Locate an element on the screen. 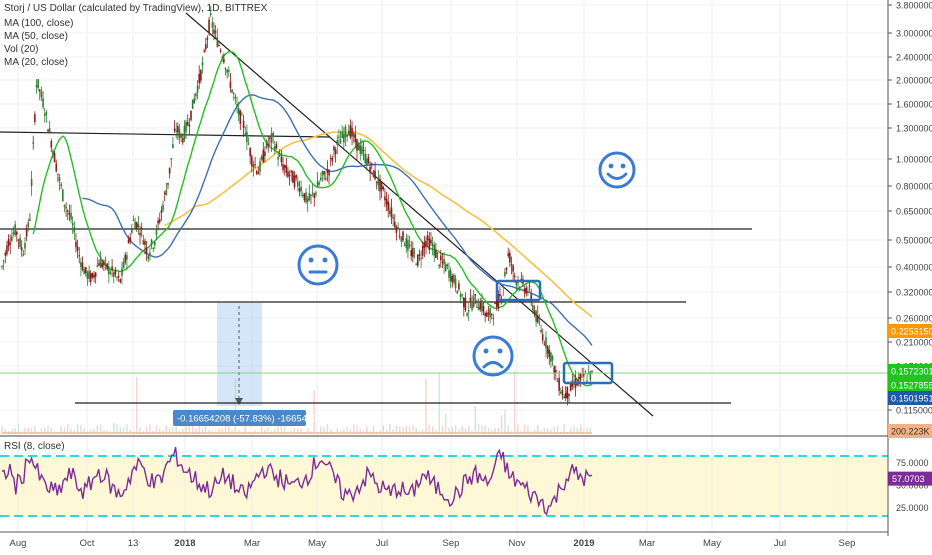 The height and width of the screenshot is (555, 932). rsi-tick-label: 75.0000 is located at coordinates (912, 463).